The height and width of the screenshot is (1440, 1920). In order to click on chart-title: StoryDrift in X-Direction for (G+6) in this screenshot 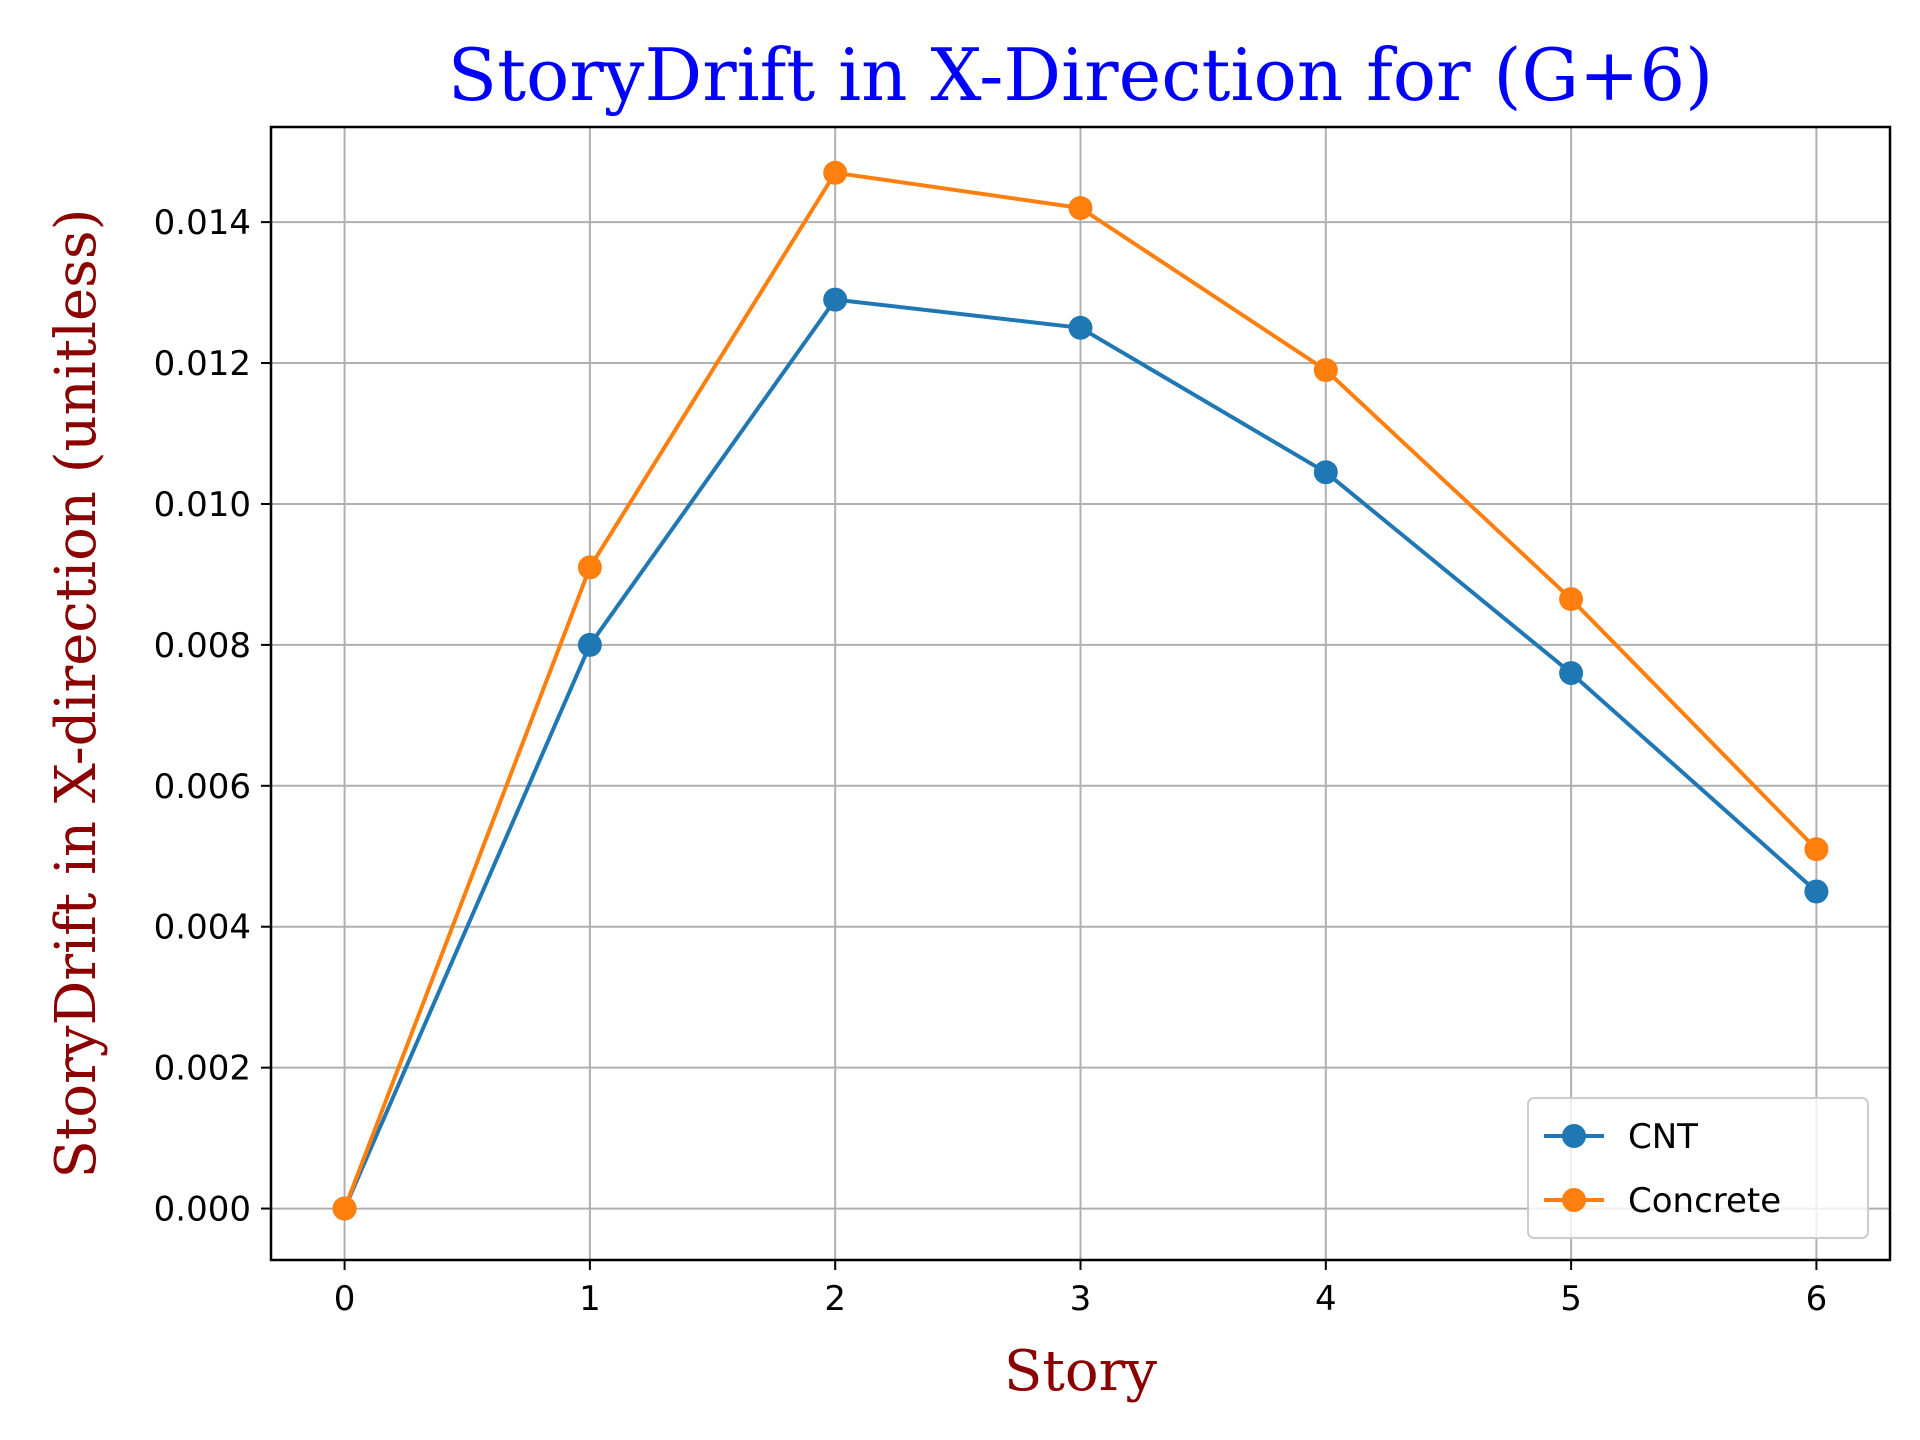, I will do `click(1080, 75)`.